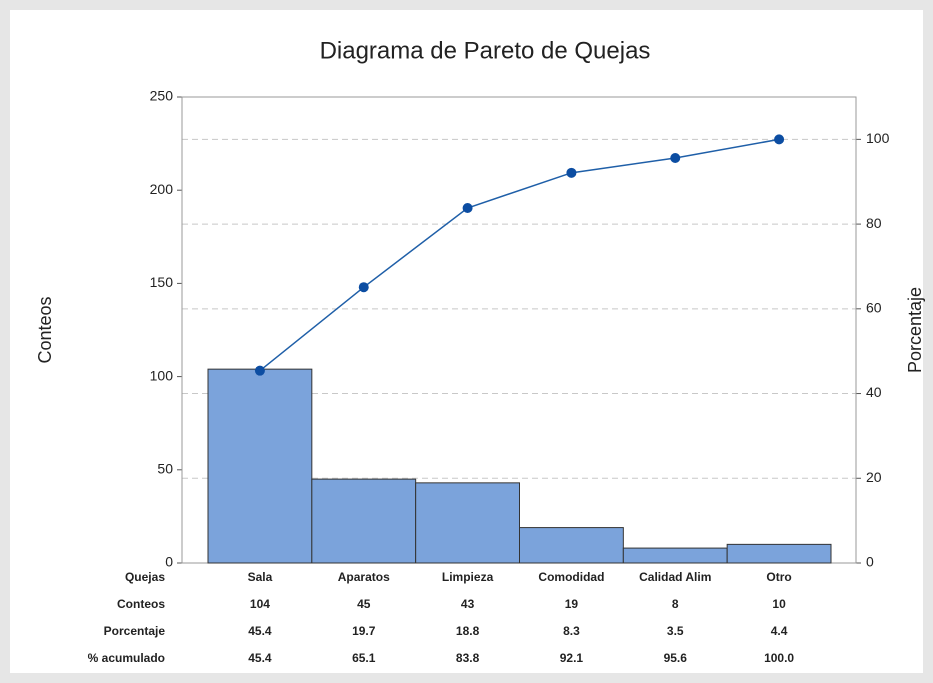  I want to click on cumulative-cell: 92.1, so click(572, 658).